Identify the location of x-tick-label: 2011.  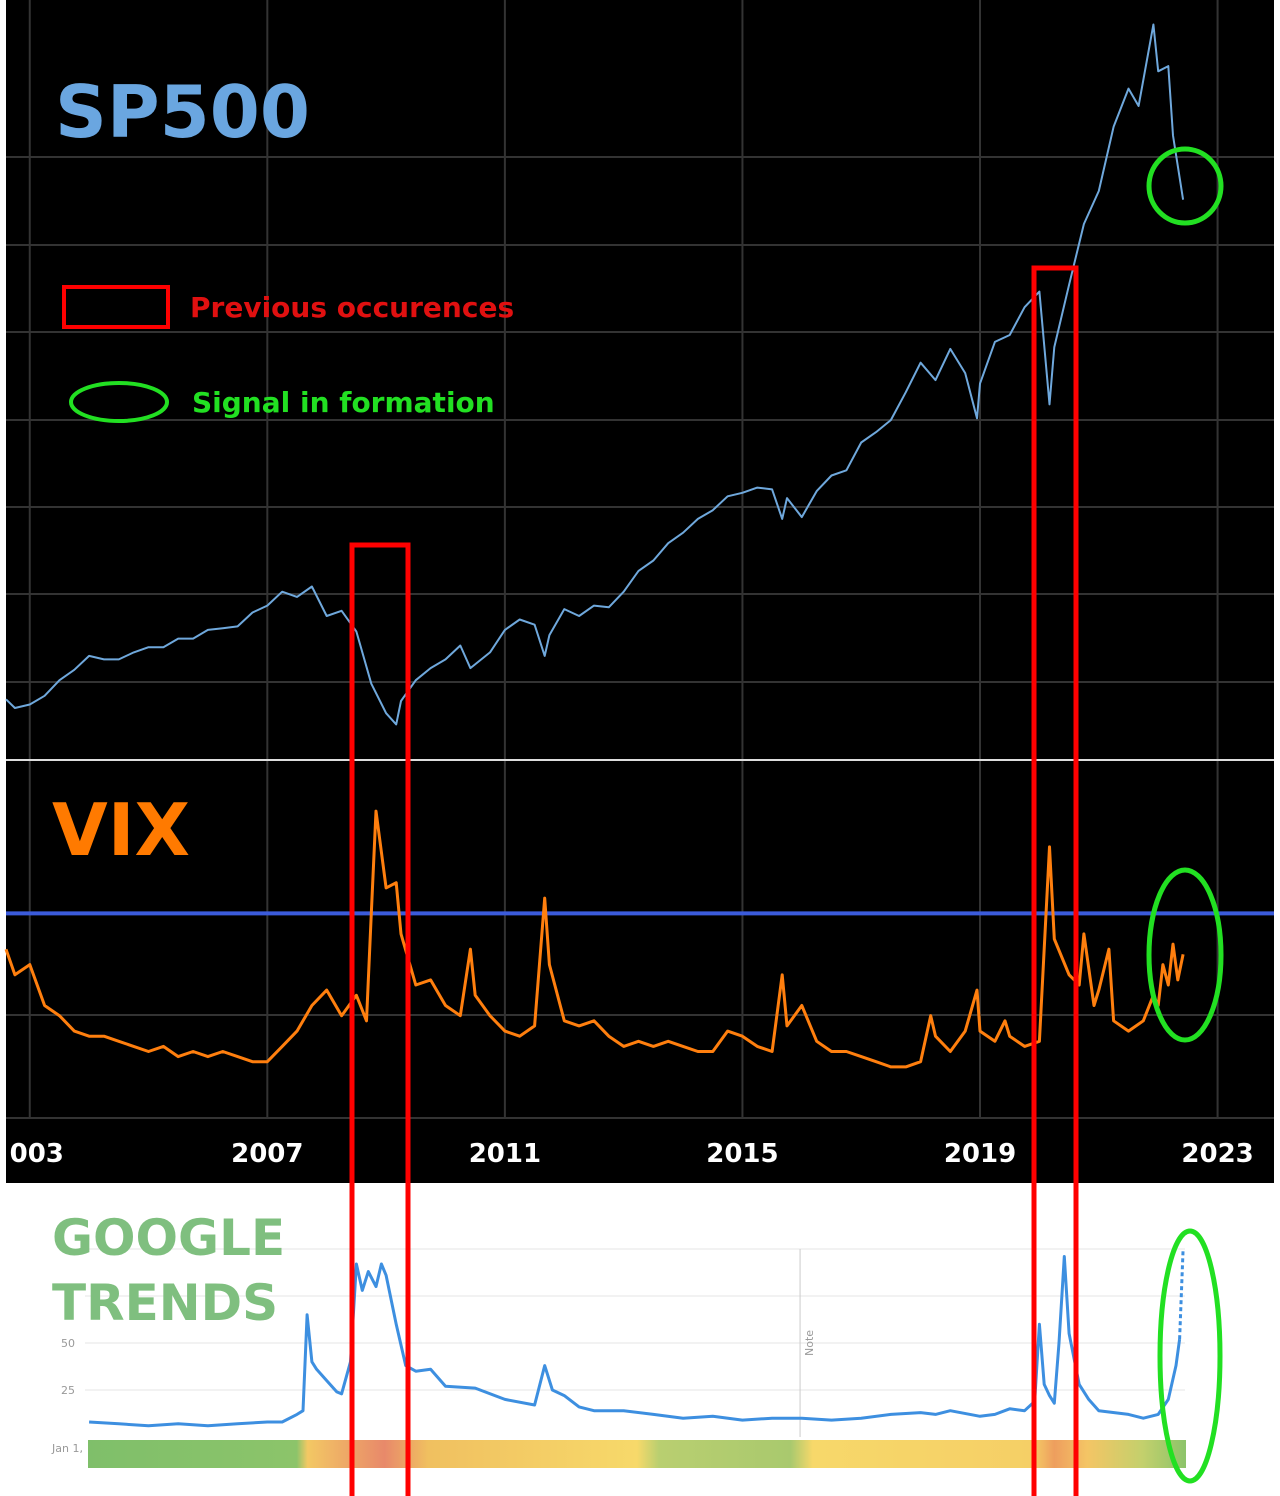
(505, 1154).